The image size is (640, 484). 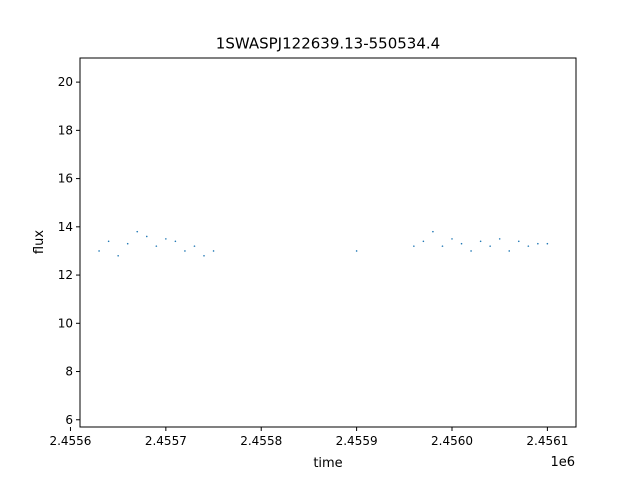 What do you see at coordinates (327, 463) in the screenshot?
I see `x-axis-label: time` at bounding box center [327, 463].